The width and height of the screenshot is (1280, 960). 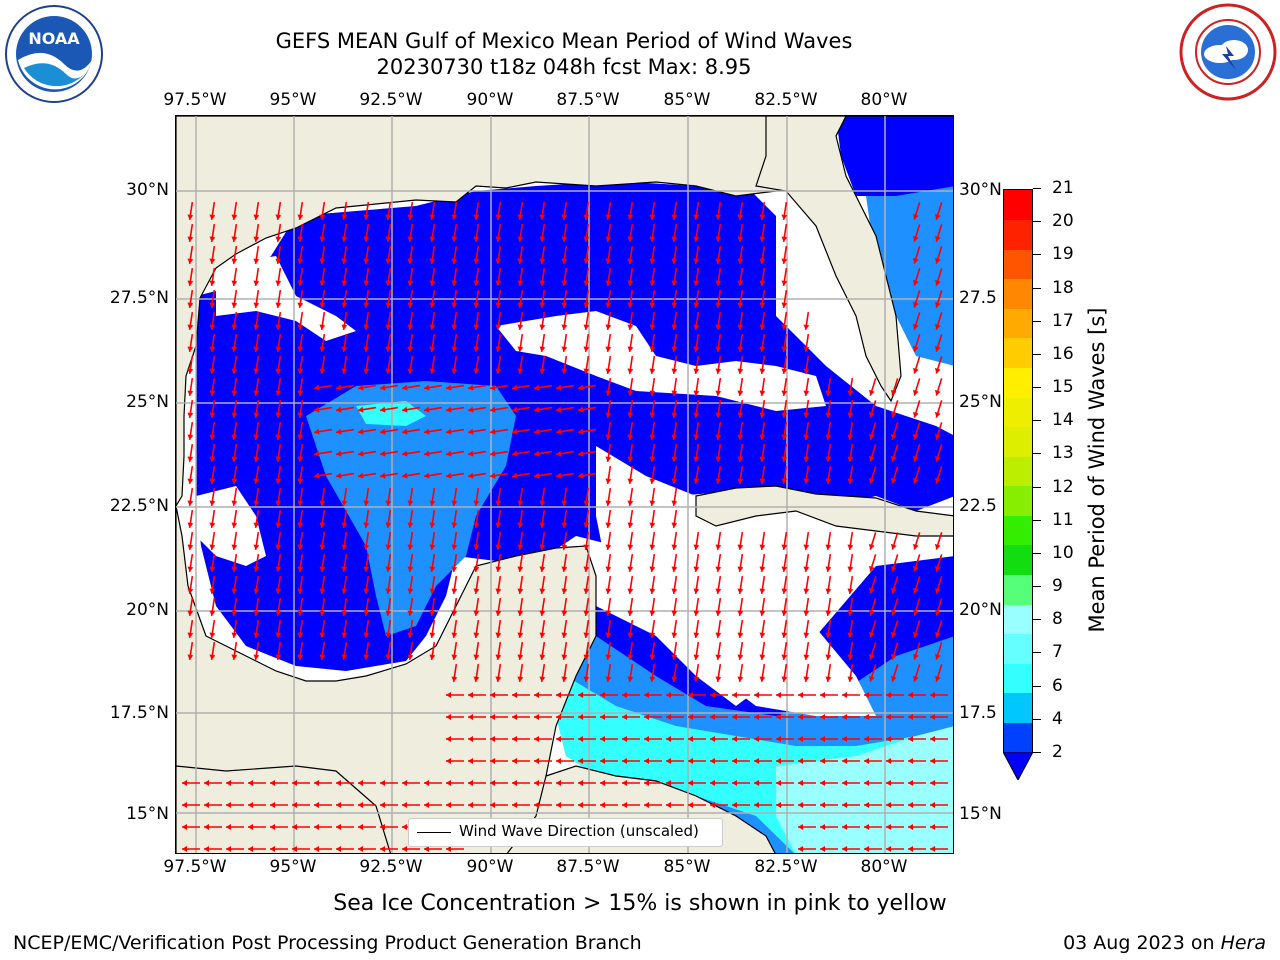 What do you see at coordinates (1063, 188) in the screenshot?
I see `colorbar-tick-label: 21` at bounding box center [1063, 188].